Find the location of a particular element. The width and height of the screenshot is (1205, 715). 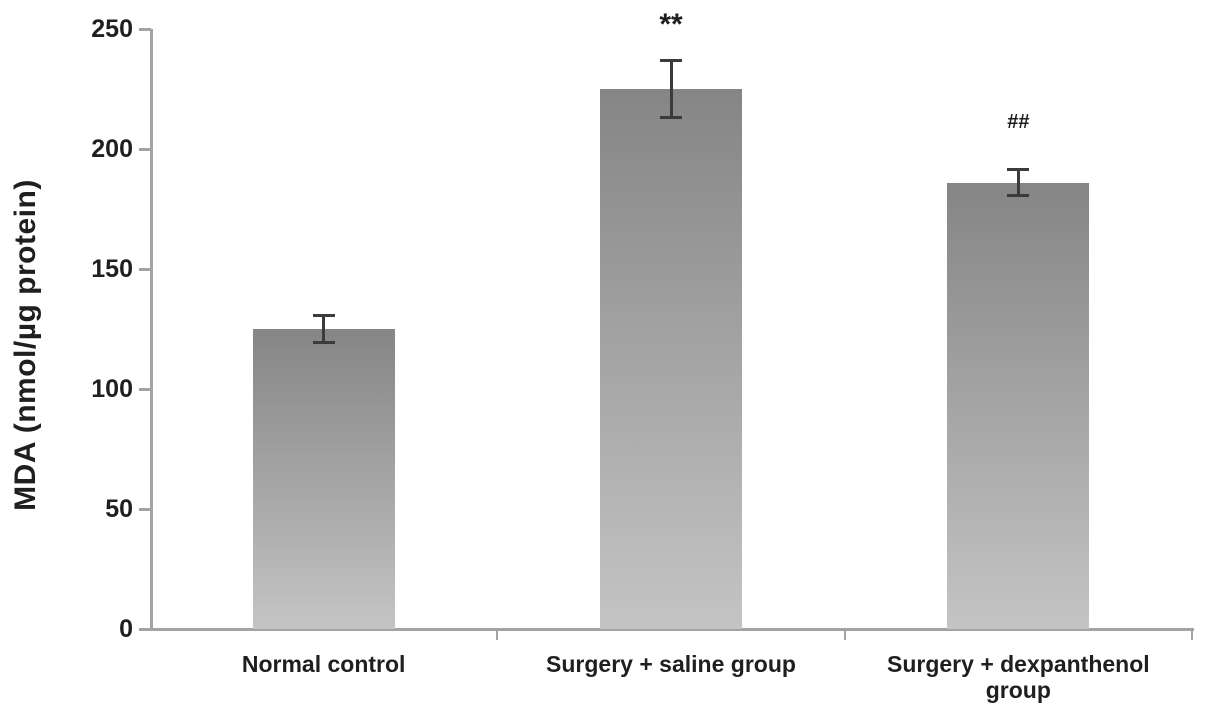

y-axis-title: MDA (nmol/µg protein) is located at coordinates (25, 345).